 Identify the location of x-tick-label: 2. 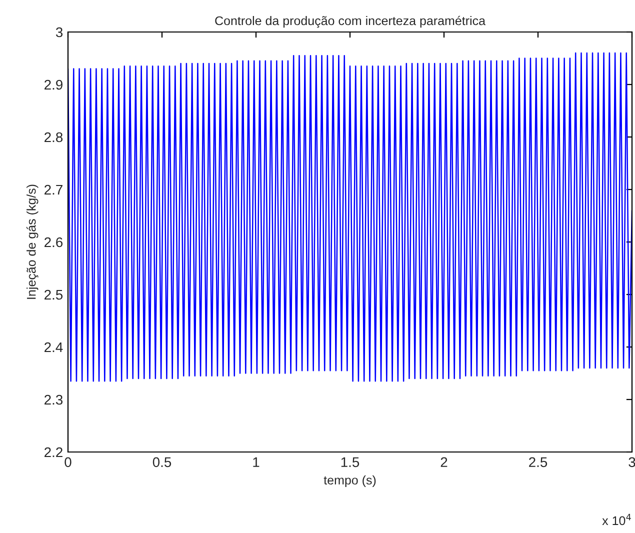
(444, 462).